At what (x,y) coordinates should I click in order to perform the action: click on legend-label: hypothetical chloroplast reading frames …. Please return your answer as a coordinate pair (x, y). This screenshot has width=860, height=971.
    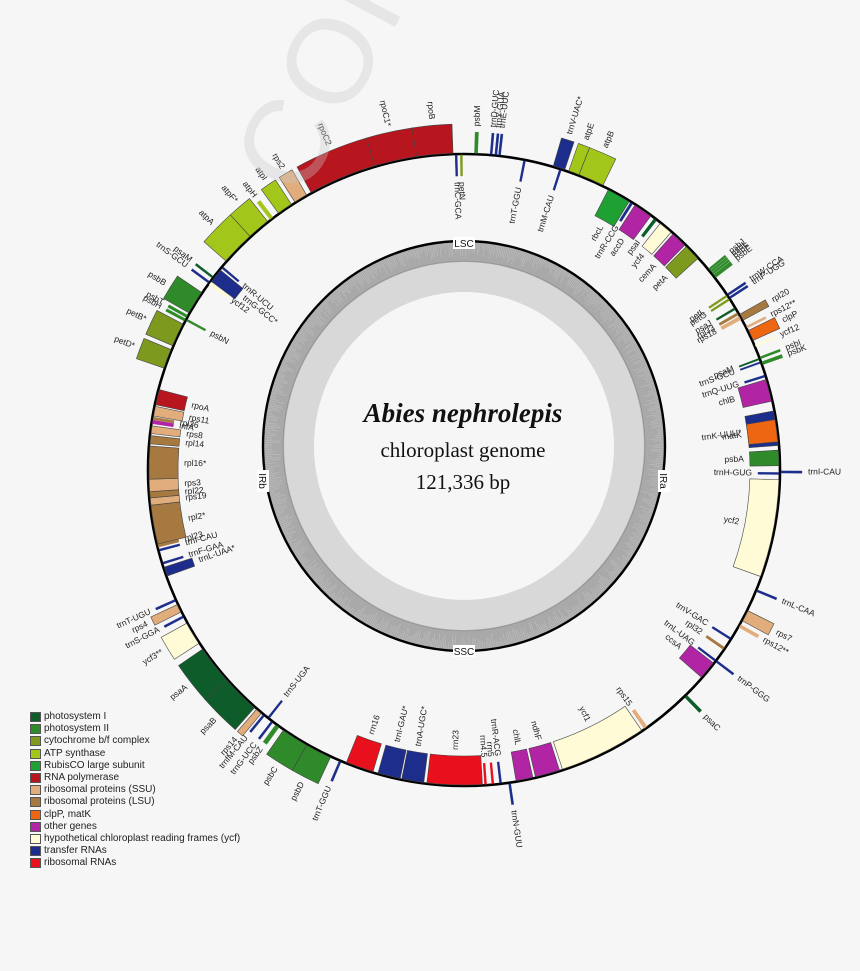
    Looking at the image, I should click on (142, 838).